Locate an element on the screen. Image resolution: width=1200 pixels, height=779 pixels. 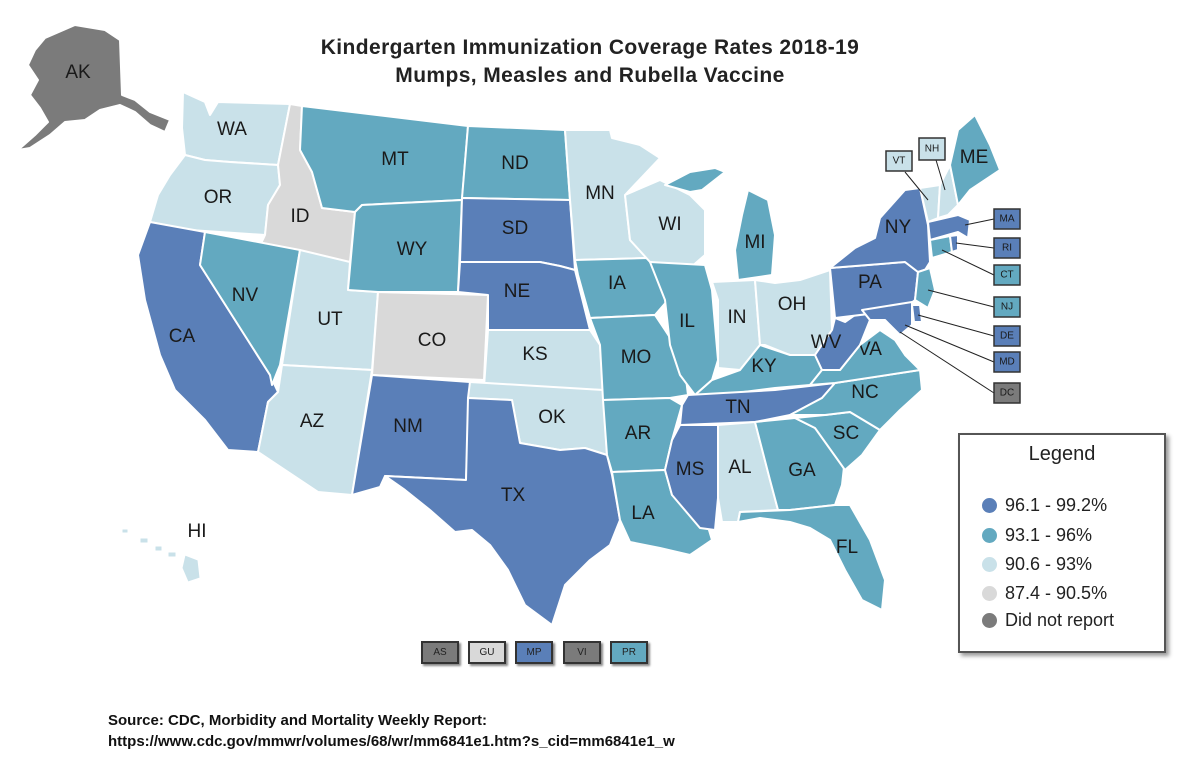
state-AK is located at coordinates (94, 87).